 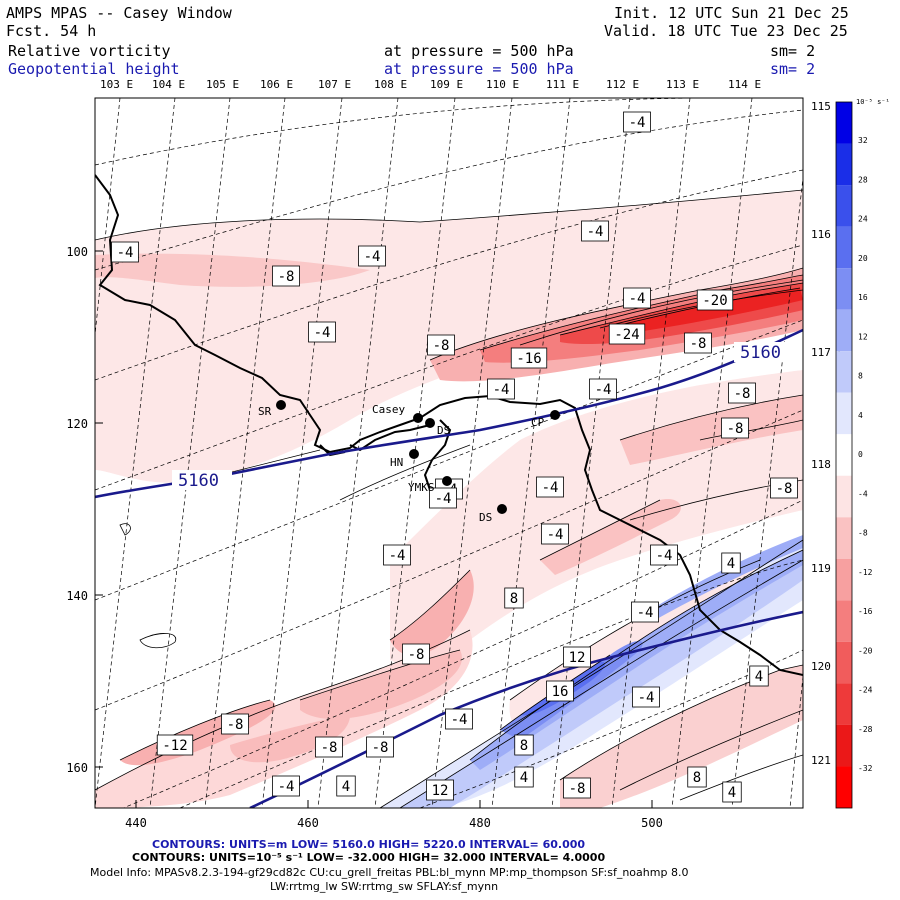 I want to click on svg-text: -16, so click(x=528, y=359).